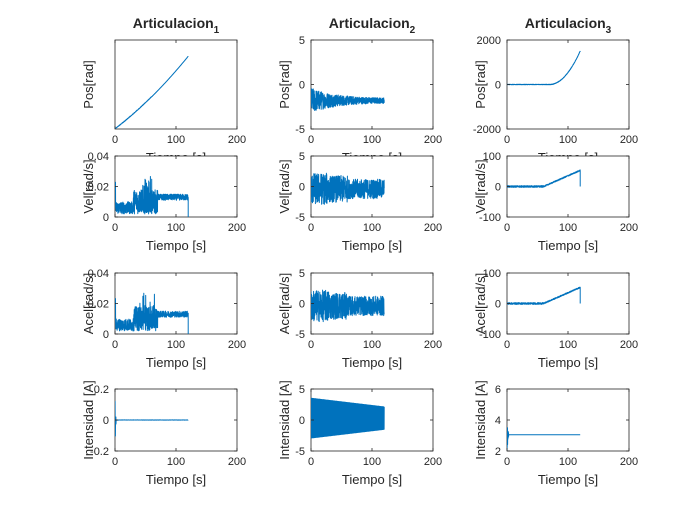 This screenshot has height=531, width=699. Describe the element at coordinates (176, 25) in the screenshot. I see `subplot-title: Articulacion1` at that location.